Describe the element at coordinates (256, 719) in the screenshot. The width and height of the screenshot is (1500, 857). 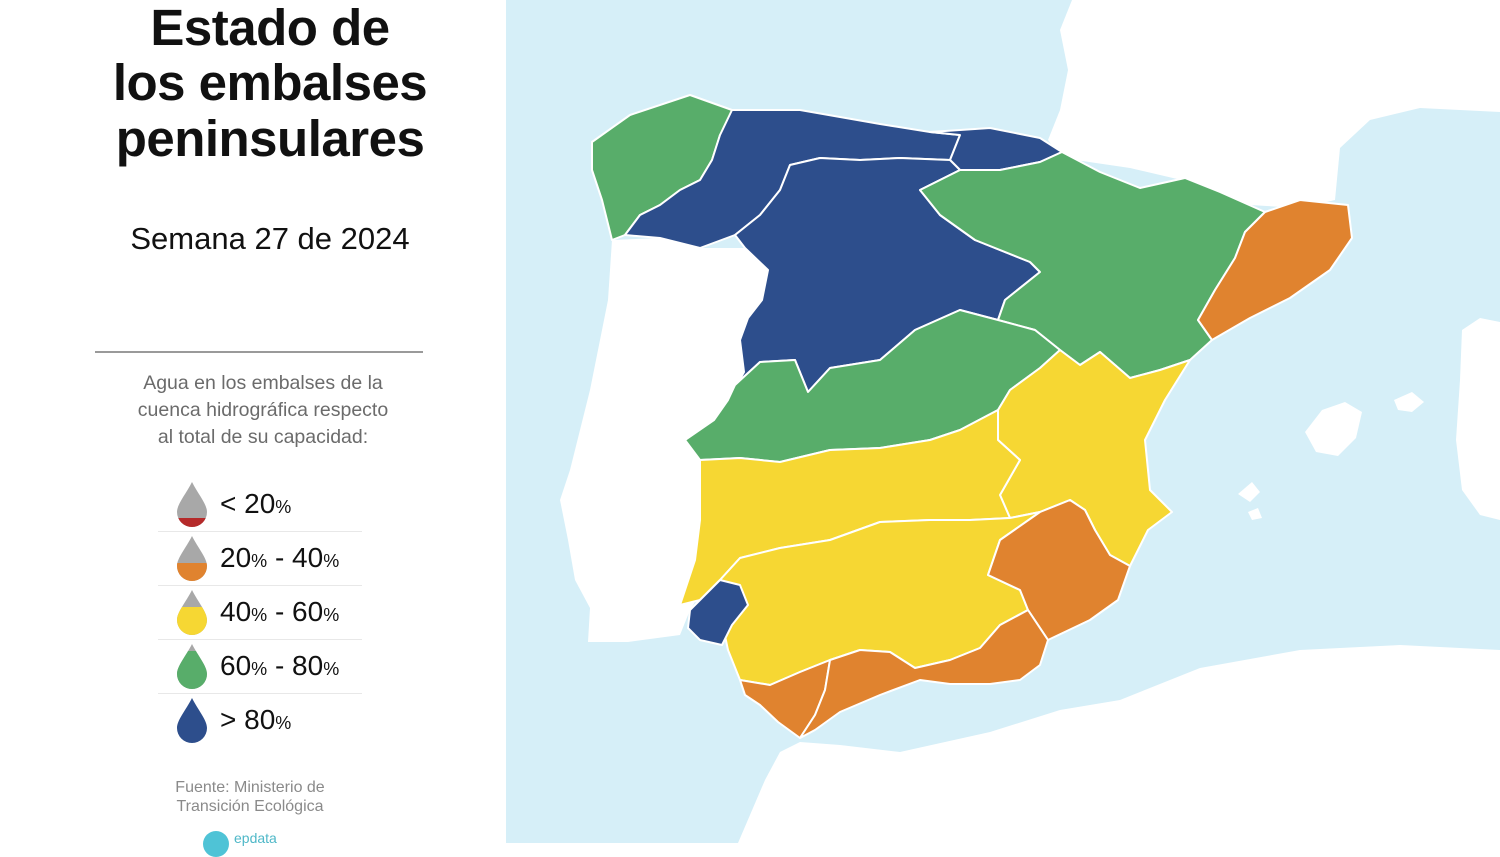
I see `legend-label-gt80: > 80%` at that location.